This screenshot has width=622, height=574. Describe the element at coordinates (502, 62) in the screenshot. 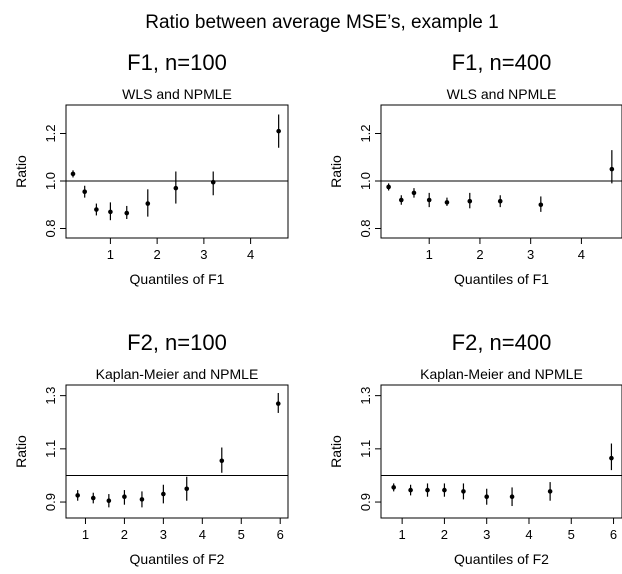

I see `panel-heading: F1, n=400` at that location.